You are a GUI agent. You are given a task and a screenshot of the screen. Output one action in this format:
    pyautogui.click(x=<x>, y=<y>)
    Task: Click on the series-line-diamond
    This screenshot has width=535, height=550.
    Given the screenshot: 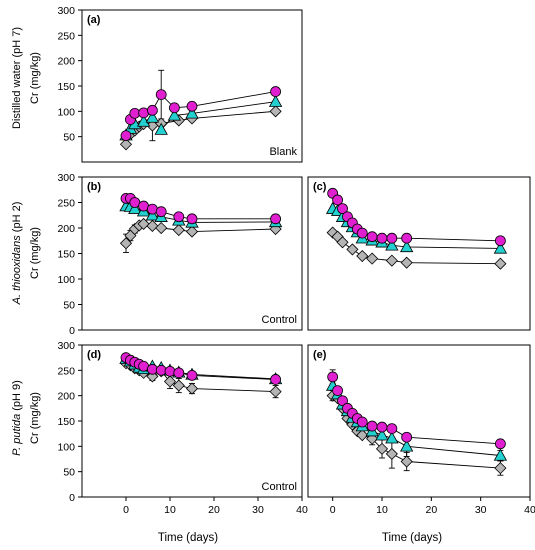 What is the action you would take?
    pyautogui.click(x=200, y=127)
    